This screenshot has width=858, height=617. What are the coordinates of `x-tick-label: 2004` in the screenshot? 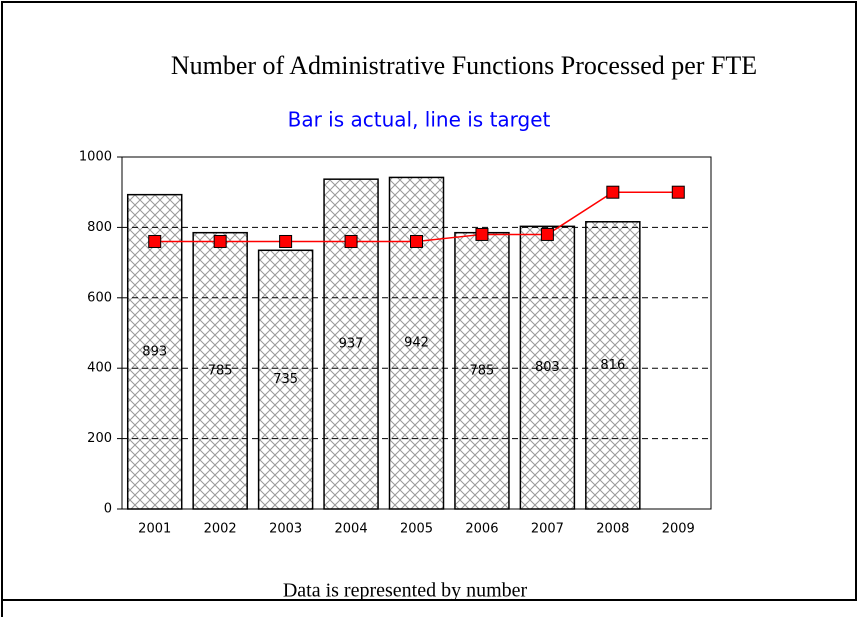 It's located at (351, 529).